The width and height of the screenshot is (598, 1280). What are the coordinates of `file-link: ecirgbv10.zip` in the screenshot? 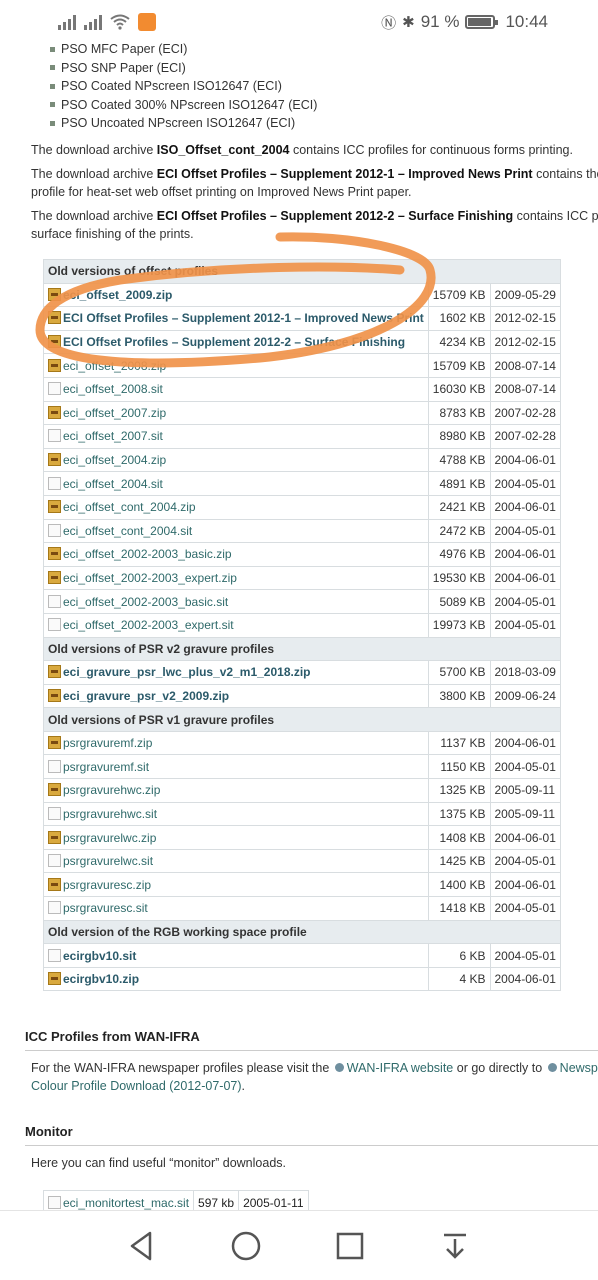 It's located at (236, 979).